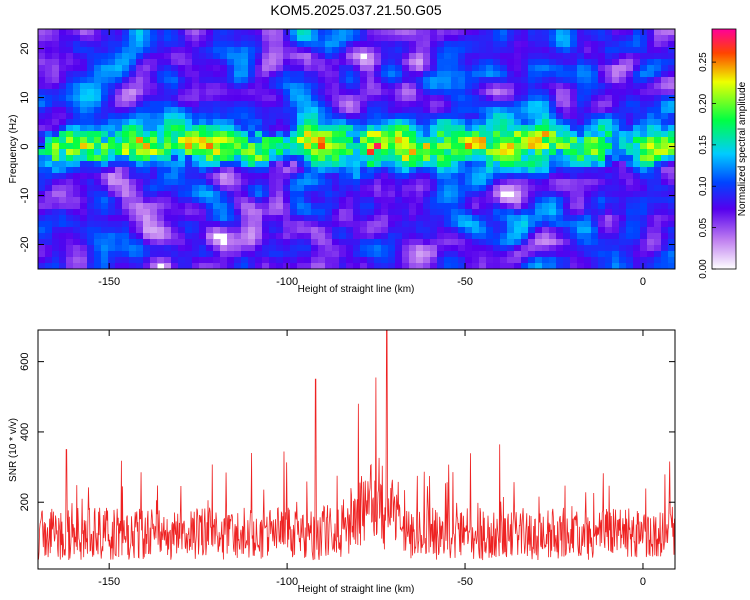 The height and width of the screenshot is (600, 750). Describe the element at coordinates (287, 282) in the screenshot. I see `x-tick-label: -100` at that location.